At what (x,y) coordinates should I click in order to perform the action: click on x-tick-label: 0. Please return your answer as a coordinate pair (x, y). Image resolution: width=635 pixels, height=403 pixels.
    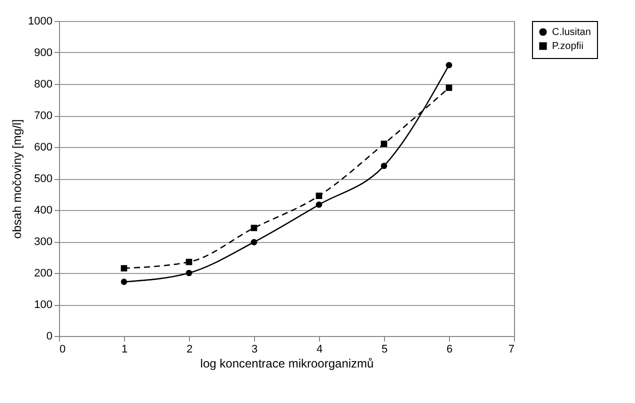
    Looking at the image, I should click on (63, 350).